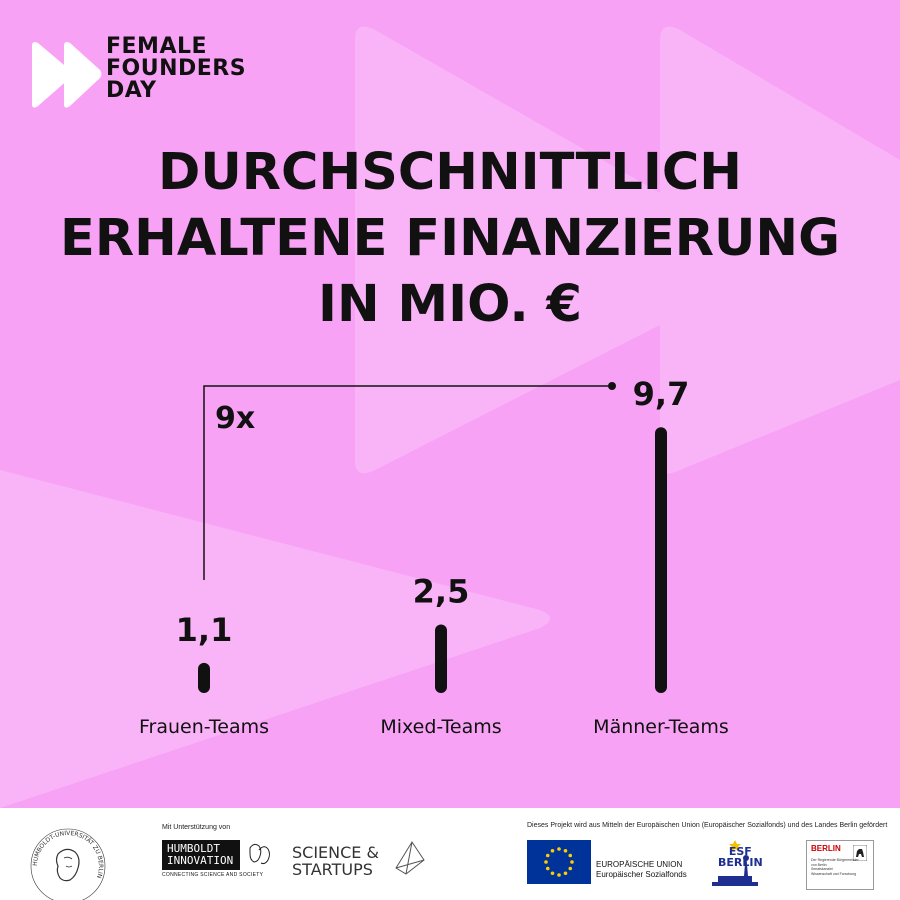 The height and width of the screenshot is (900, 900). I want to click on background-arrow-shape, so click(780, 250).